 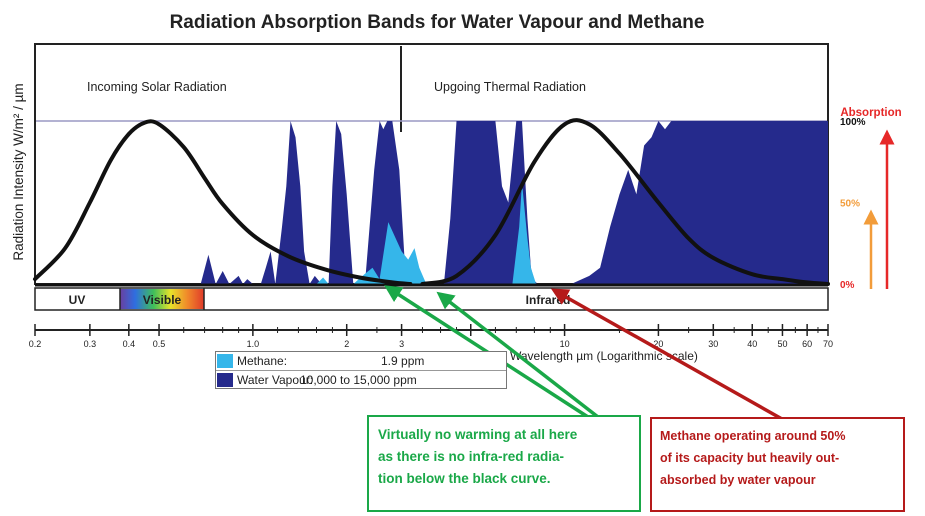 I want to click on legend-value-methane: 1.9 ppm, so click(x=403, y=361).